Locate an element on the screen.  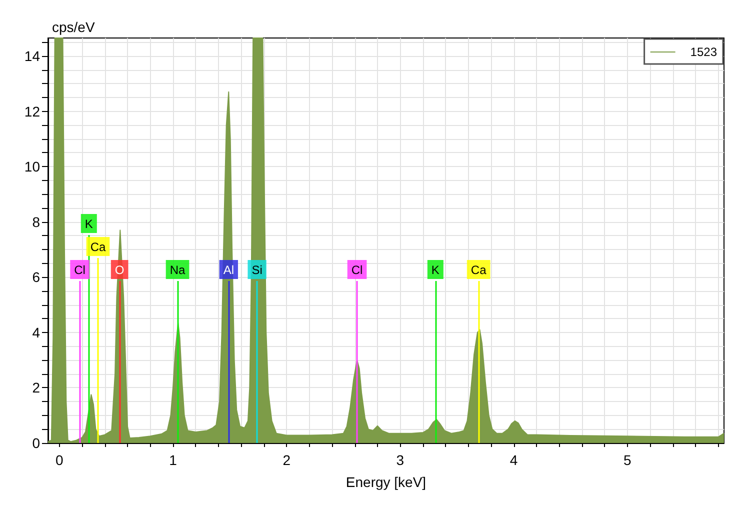
y-tick-label: 14 is located at coordinates (32, 56).